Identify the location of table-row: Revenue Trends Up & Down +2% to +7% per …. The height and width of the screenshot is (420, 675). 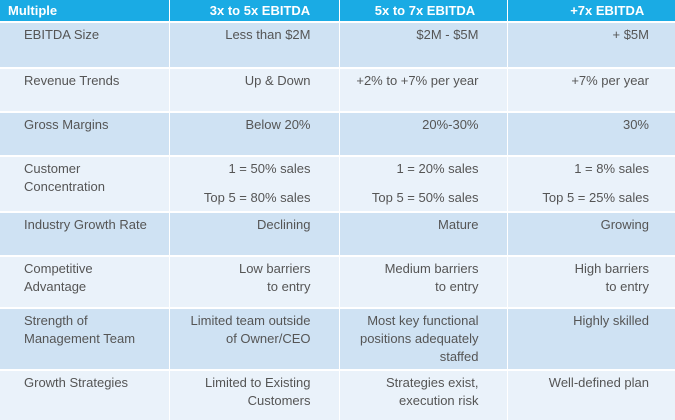
(337, 89).